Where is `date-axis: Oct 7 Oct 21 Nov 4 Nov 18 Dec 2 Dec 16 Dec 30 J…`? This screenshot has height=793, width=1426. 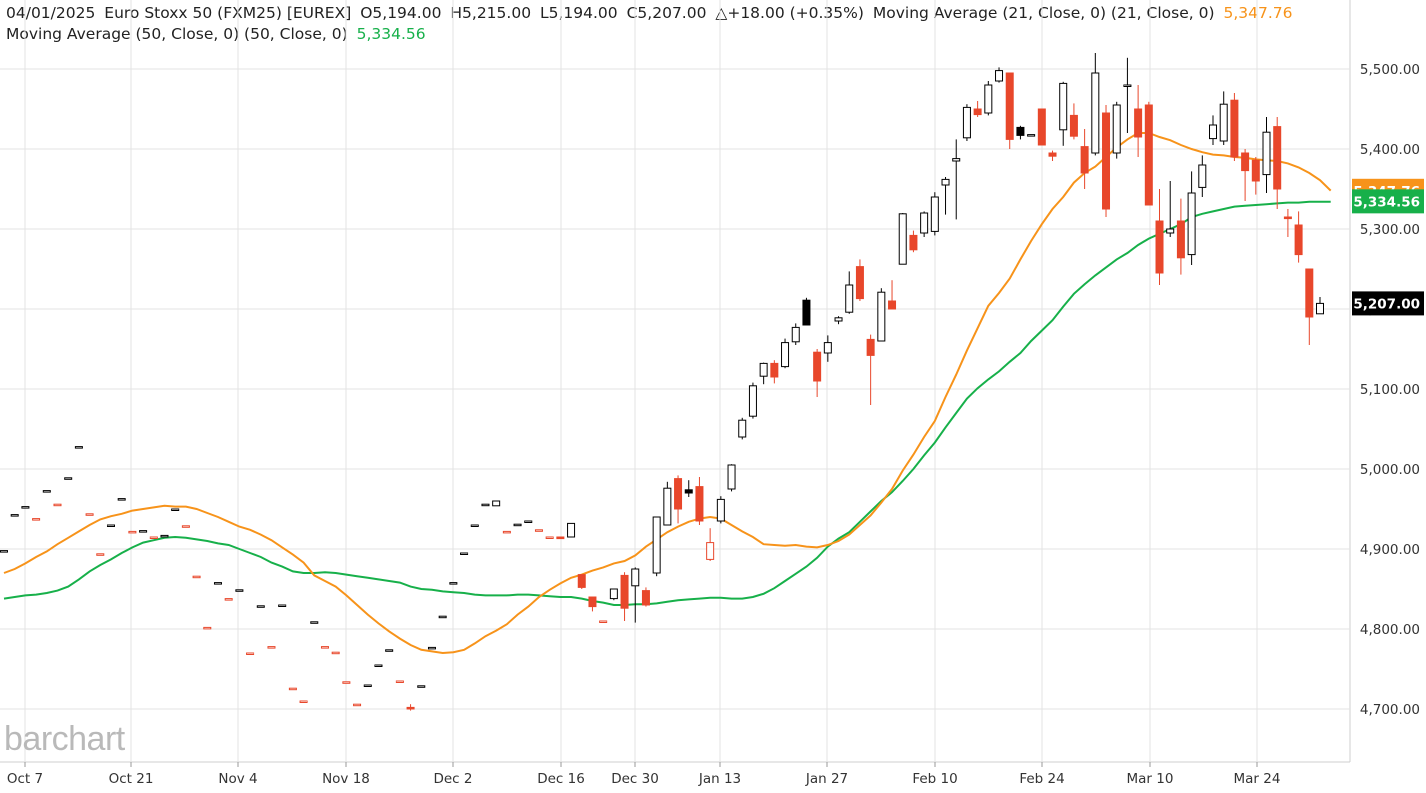 date-axis: Oct 7 Oct 21 Nov 4 Nov 18 Dec 2 Dec 16 Dec 30 J… is located at coordinates (644, 774).